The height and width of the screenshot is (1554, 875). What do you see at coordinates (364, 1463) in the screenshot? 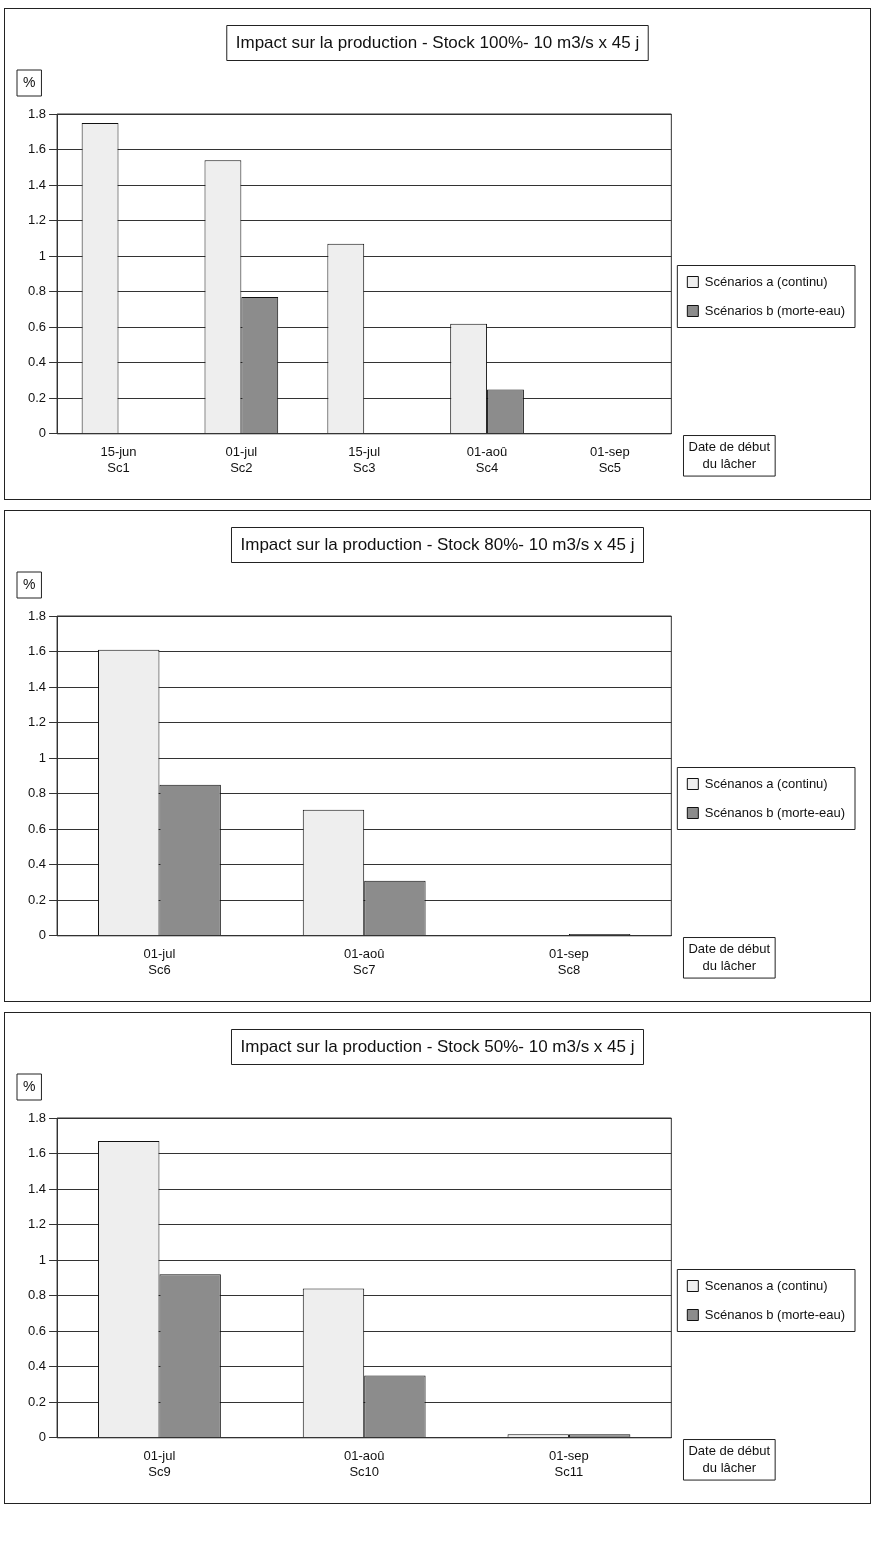
I see `x-tick-label: 01-aoû Sc10` at bounding box center [364, 1463].